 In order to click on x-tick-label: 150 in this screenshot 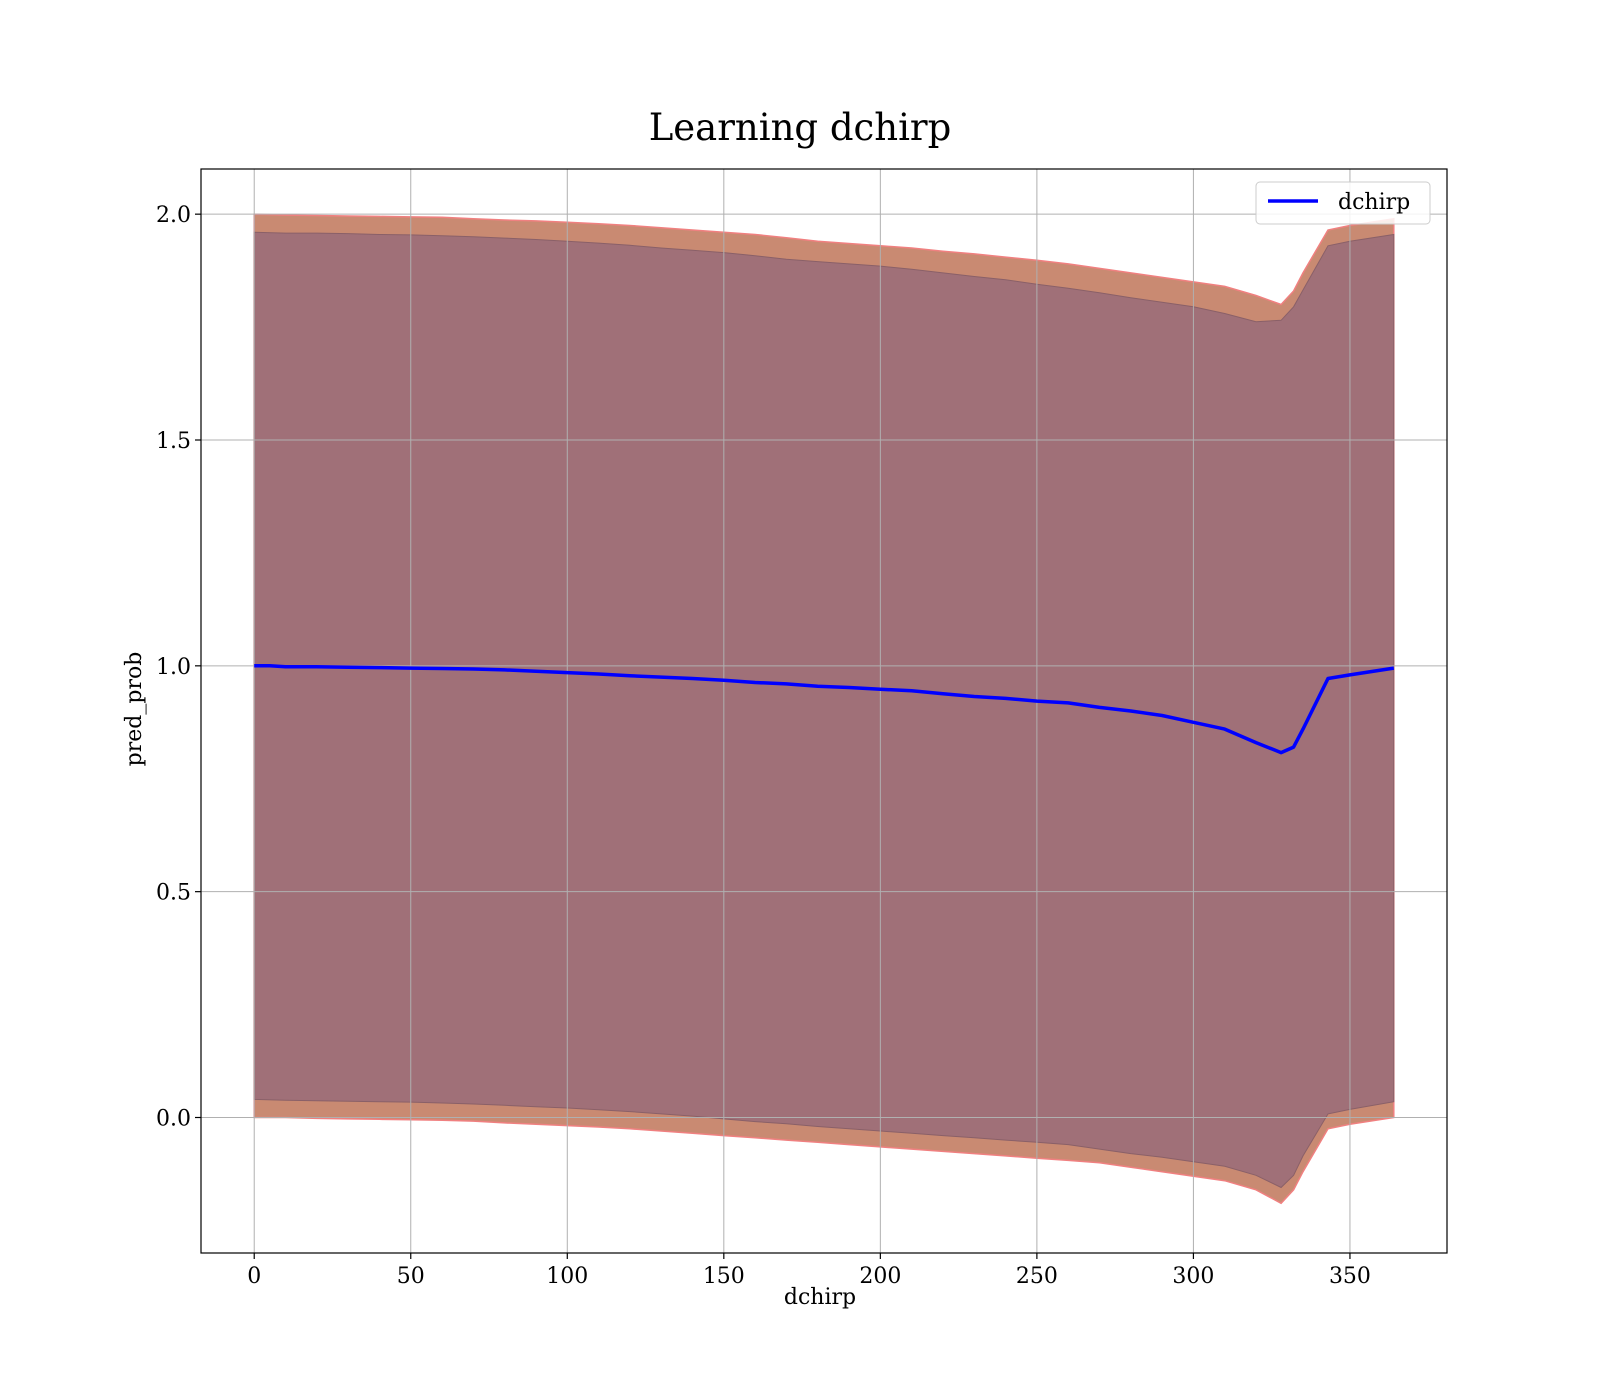, I will do `click(724, 1276)`.